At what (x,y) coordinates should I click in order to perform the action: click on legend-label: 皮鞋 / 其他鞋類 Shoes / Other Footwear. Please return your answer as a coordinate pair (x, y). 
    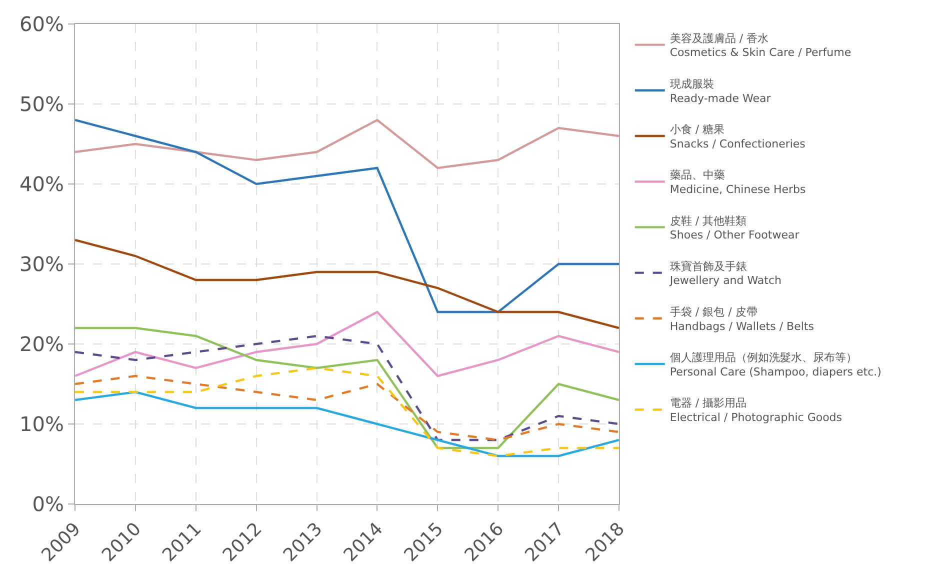
    Looking at the image, I should click on (735, 228).